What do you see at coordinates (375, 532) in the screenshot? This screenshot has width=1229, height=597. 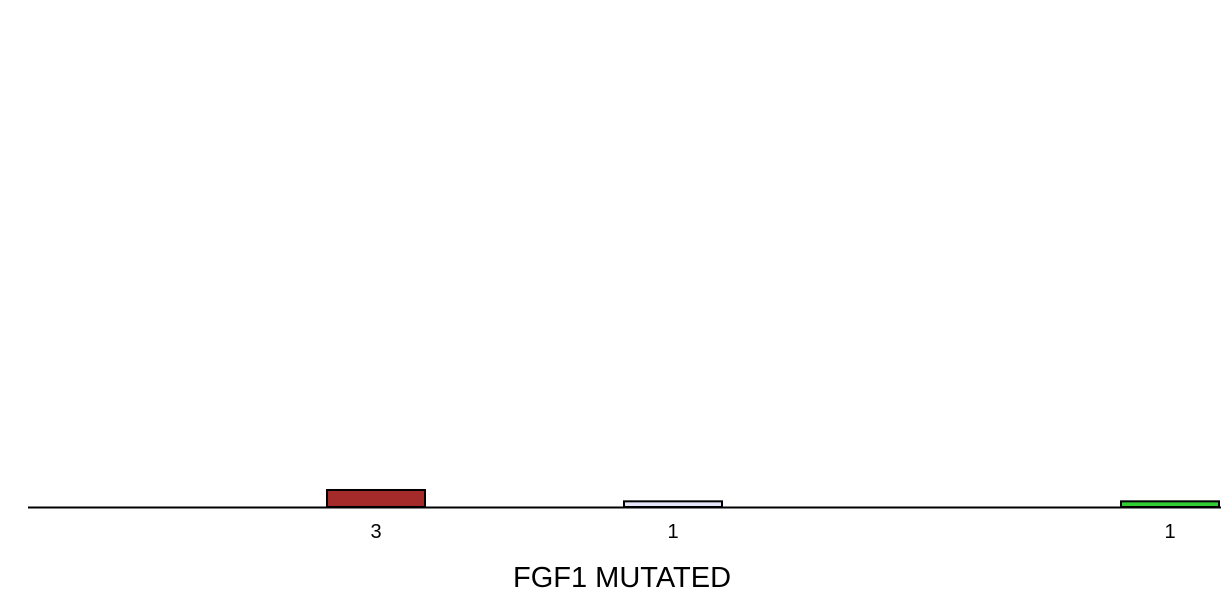 I see `bar-value-label-1: 3` at bounding box center [375, 532].